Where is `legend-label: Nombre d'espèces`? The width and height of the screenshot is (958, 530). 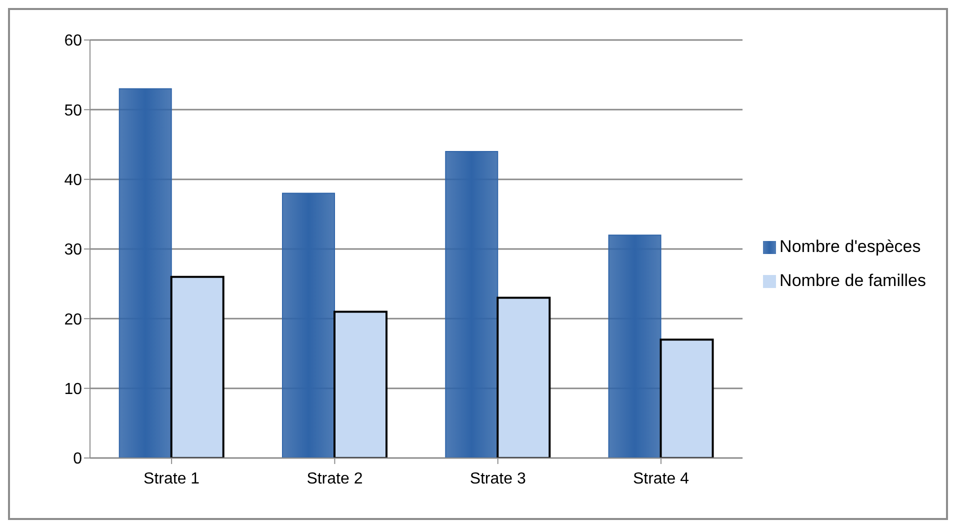
legend-label: Nombre d'espèces is located at coordinates (850, 246).